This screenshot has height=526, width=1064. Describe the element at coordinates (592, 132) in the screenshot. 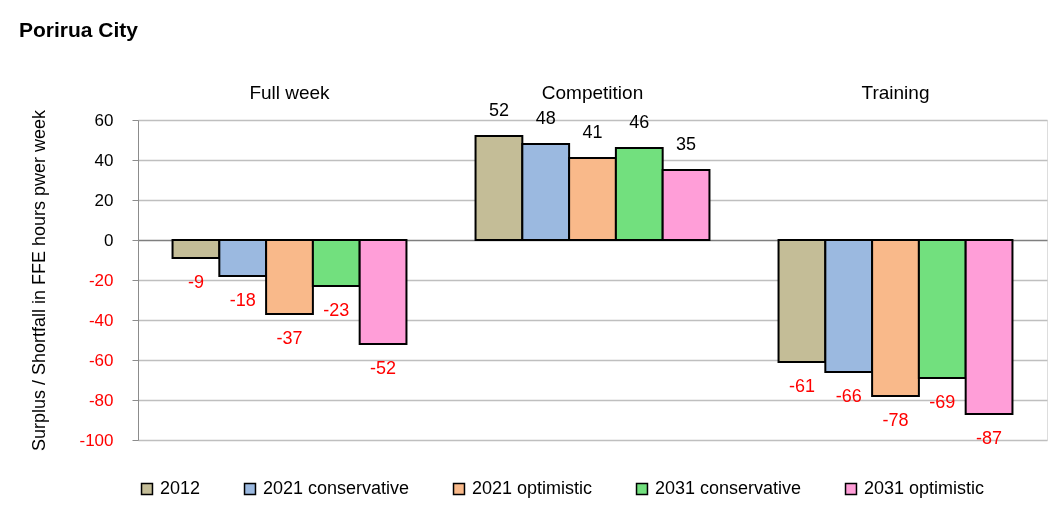

I see `data-label: 41` at that location.